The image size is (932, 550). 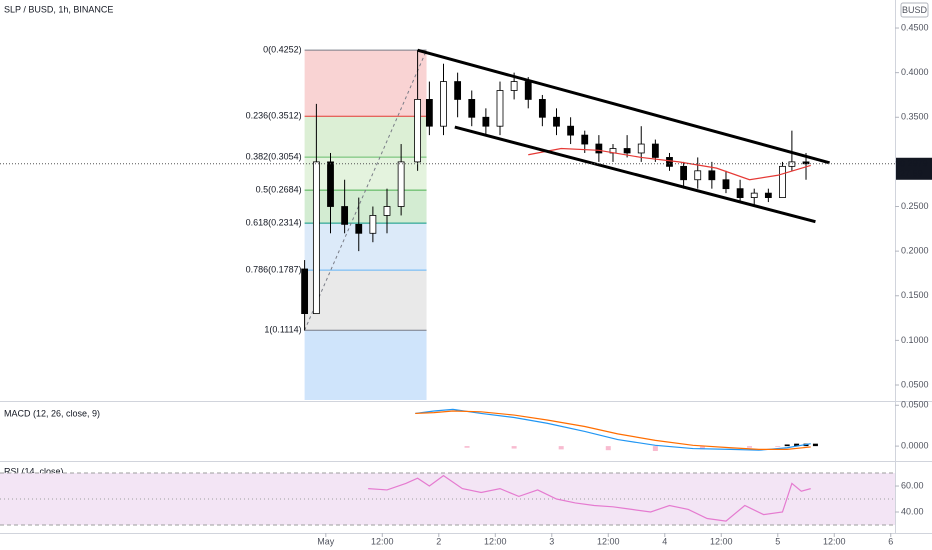 I want to click on x-tick-label: 6, so click(x=890, y=541).